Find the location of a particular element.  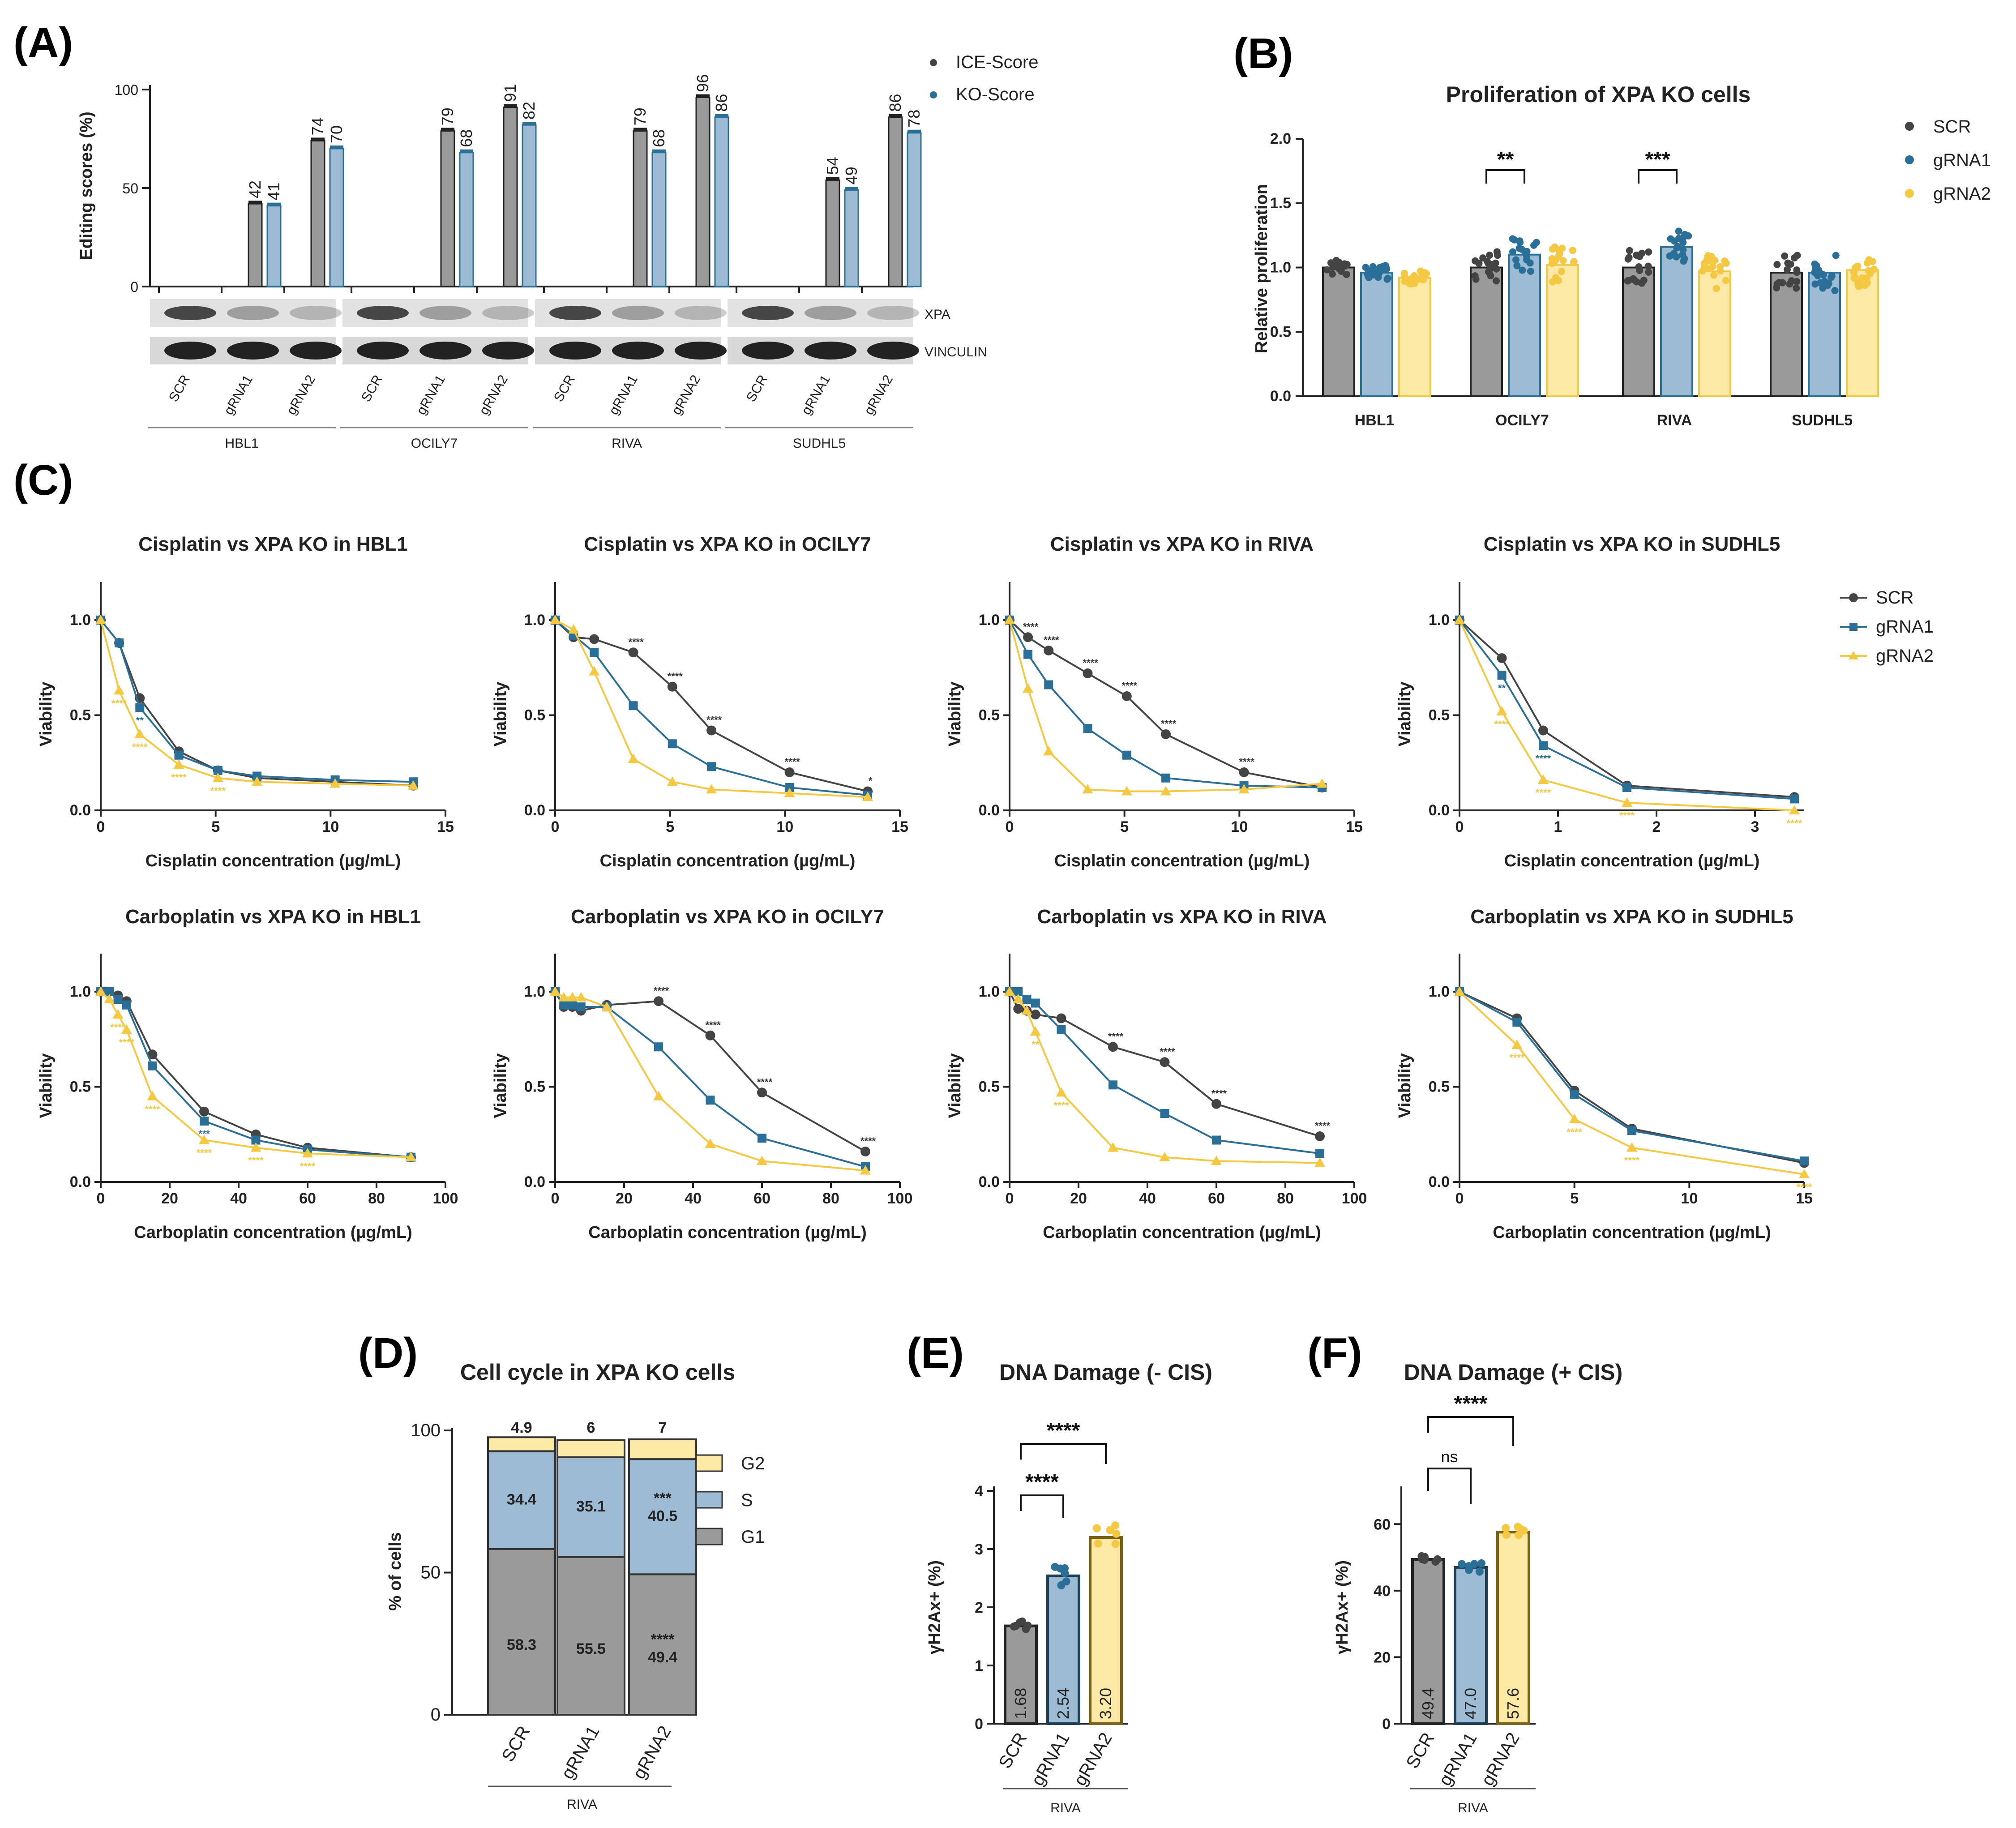

group-label: SUDHL5 is located at coordinates (820, 443).